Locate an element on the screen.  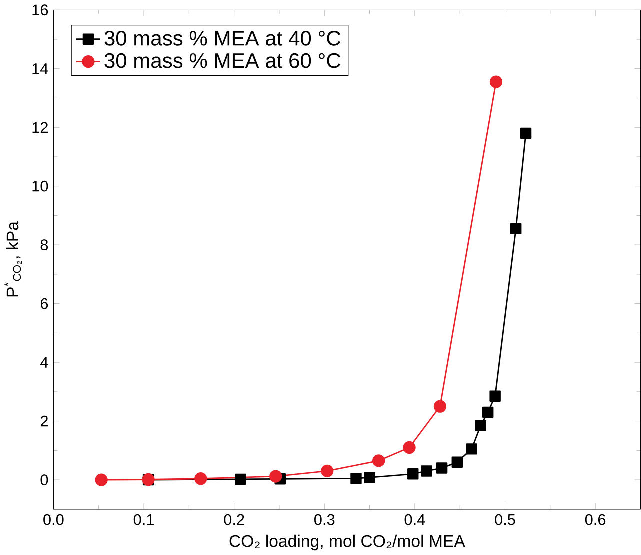
y-axis-title: P$^{*}$$_{CO₂}$, kPa is located at coordinates (13, 258).